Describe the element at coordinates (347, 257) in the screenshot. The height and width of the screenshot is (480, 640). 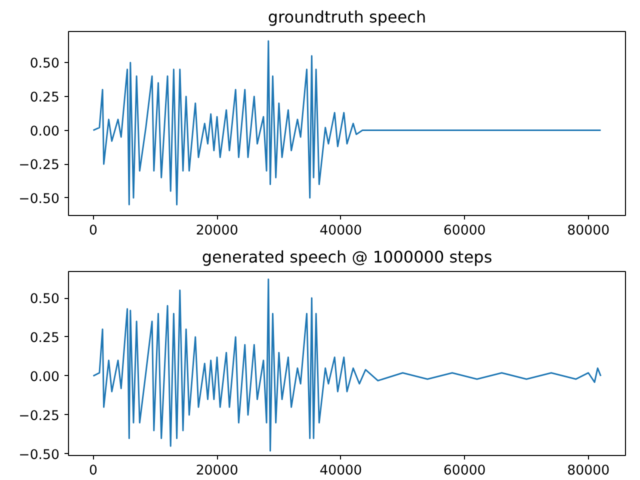
I see `chart-title: generated speech @ 1000000 steps` at that location.